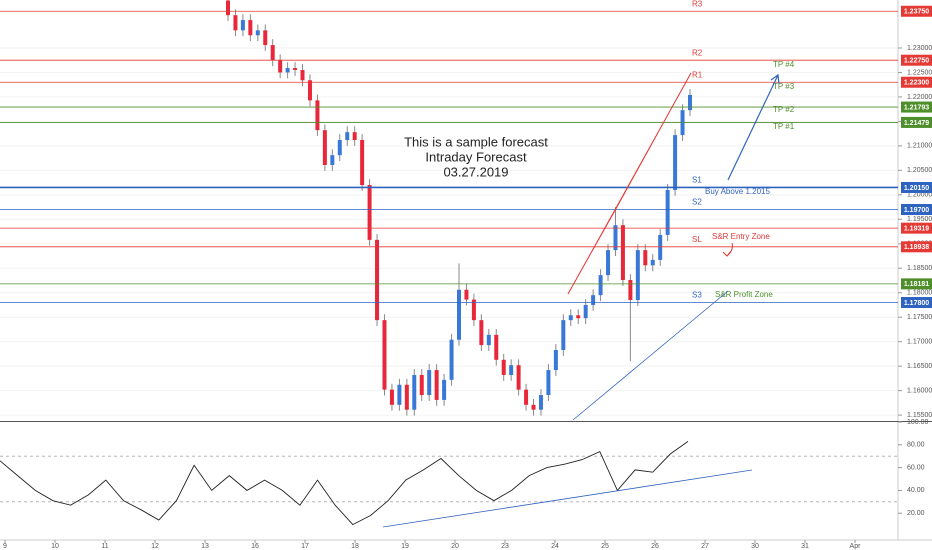  Describe the element at coordinates (916, 445) in the screenshot. I see `rsi-tick-label: 80.00` at that location.